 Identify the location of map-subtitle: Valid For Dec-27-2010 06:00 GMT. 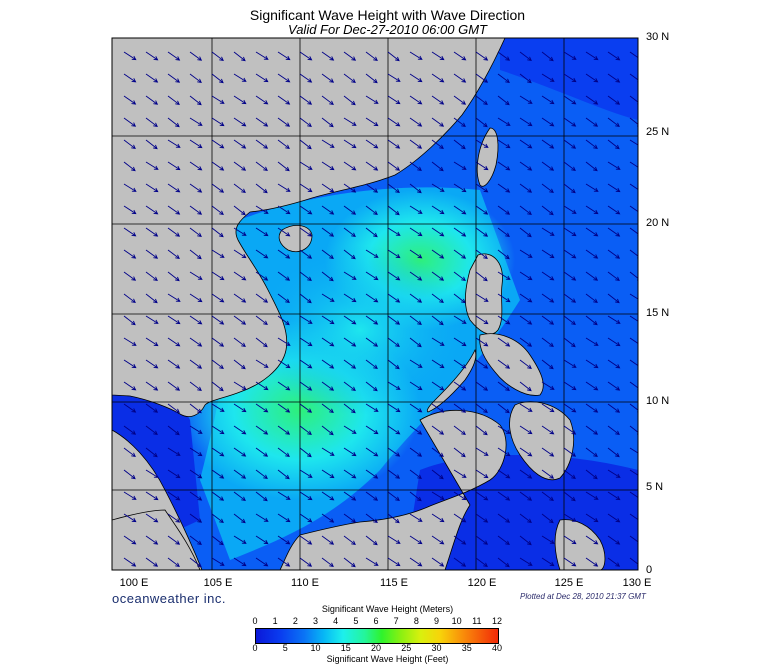
(387, 29).